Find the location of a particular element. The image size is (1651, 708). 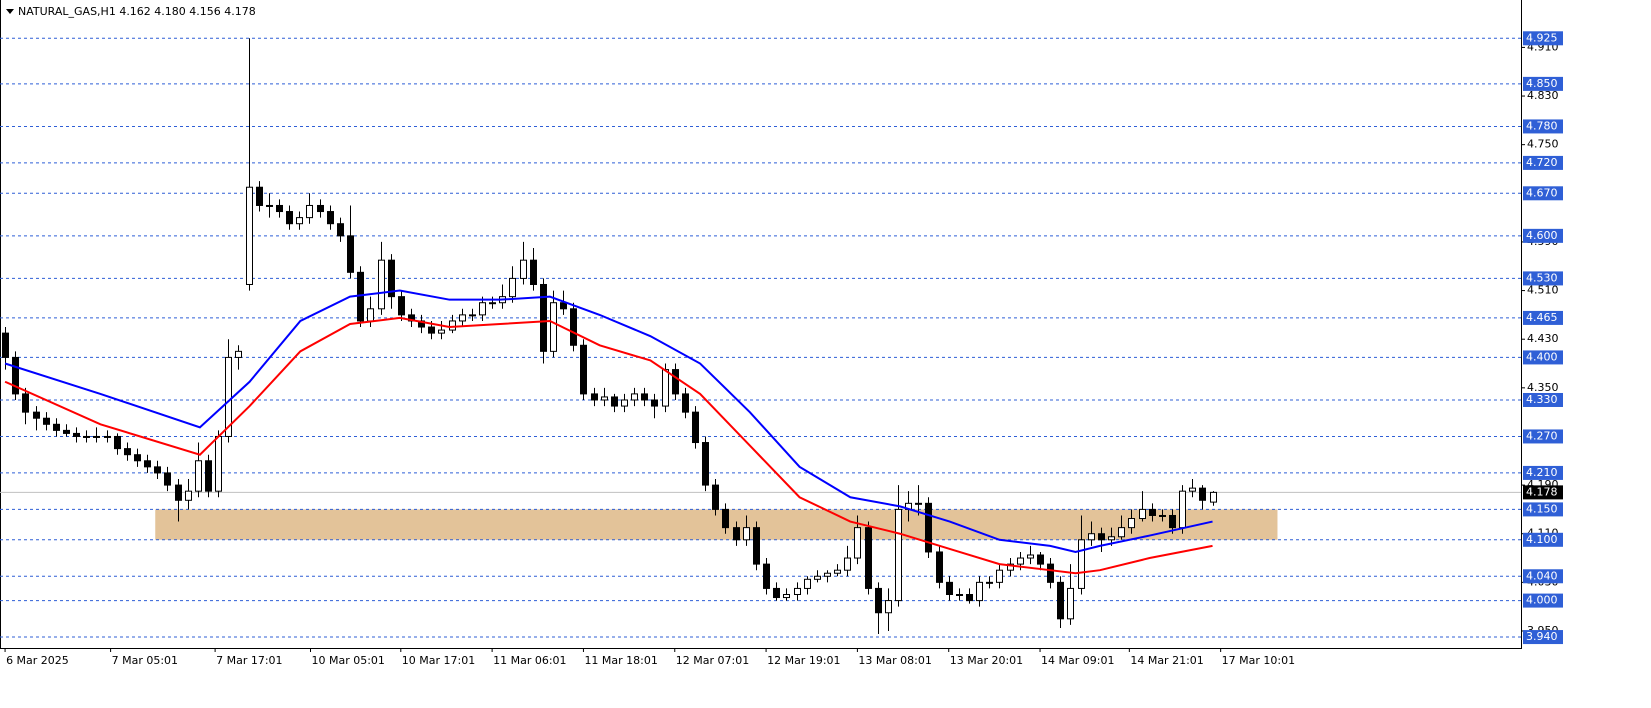

x-tick-label: 14 Mar 09:01 is located at coordinates (1077, 660).